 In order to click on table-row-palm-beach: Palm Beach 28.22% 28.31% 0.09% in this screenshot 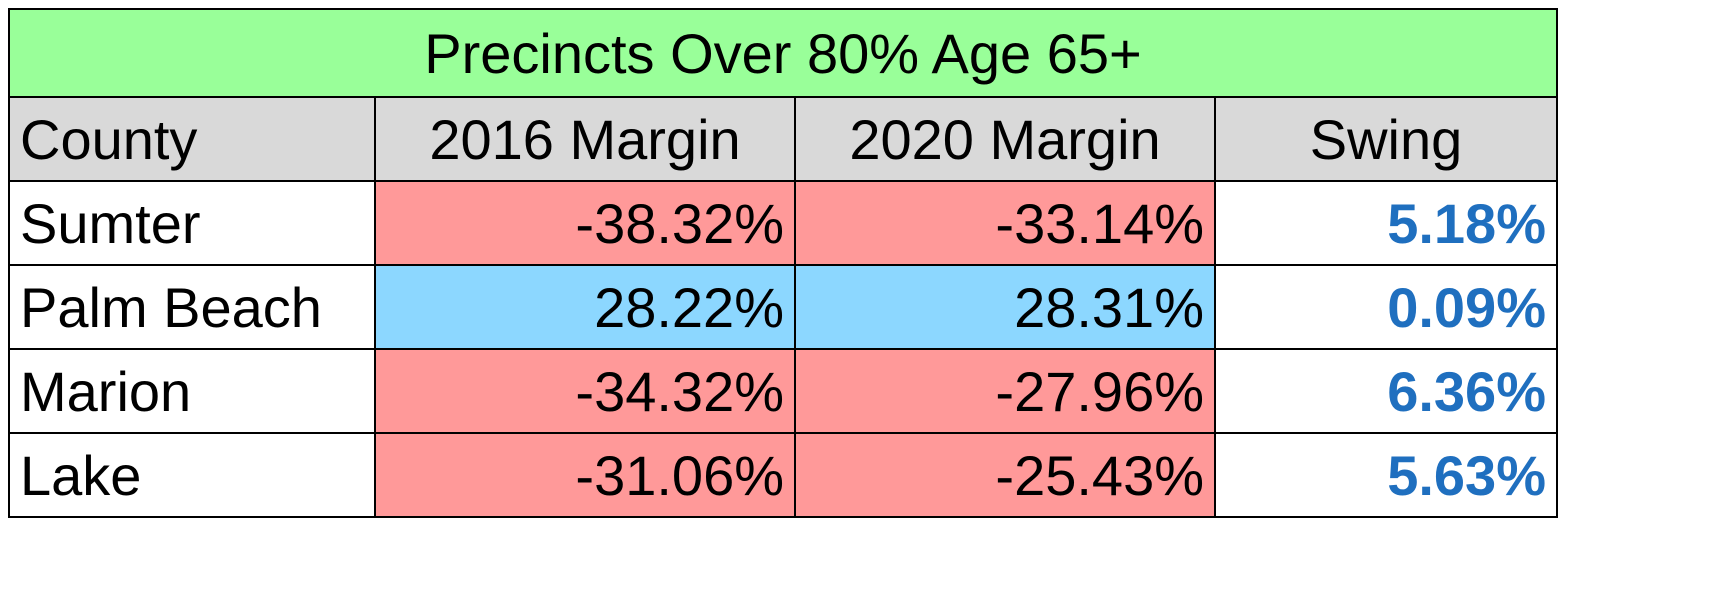, I will do `click(783, 307)`.